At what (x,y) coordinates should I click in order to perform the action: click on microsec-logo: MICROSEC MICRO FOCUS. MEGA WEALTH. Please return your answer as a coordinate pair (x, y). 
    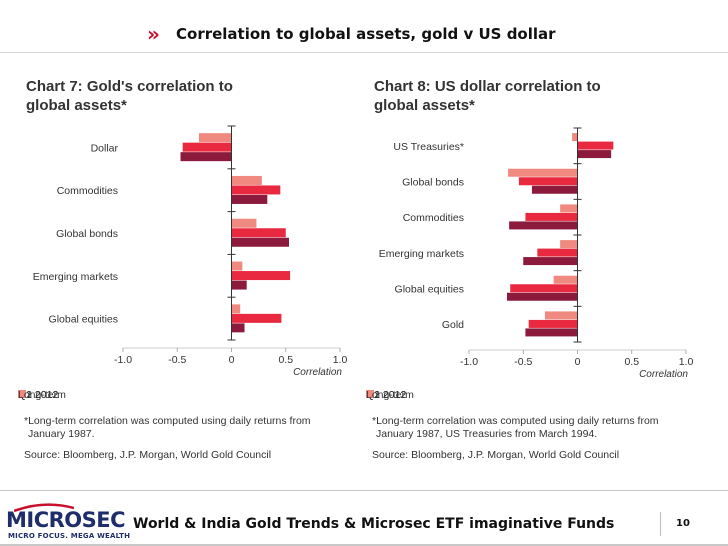
    Looking at the image, I should click on (68, 523).